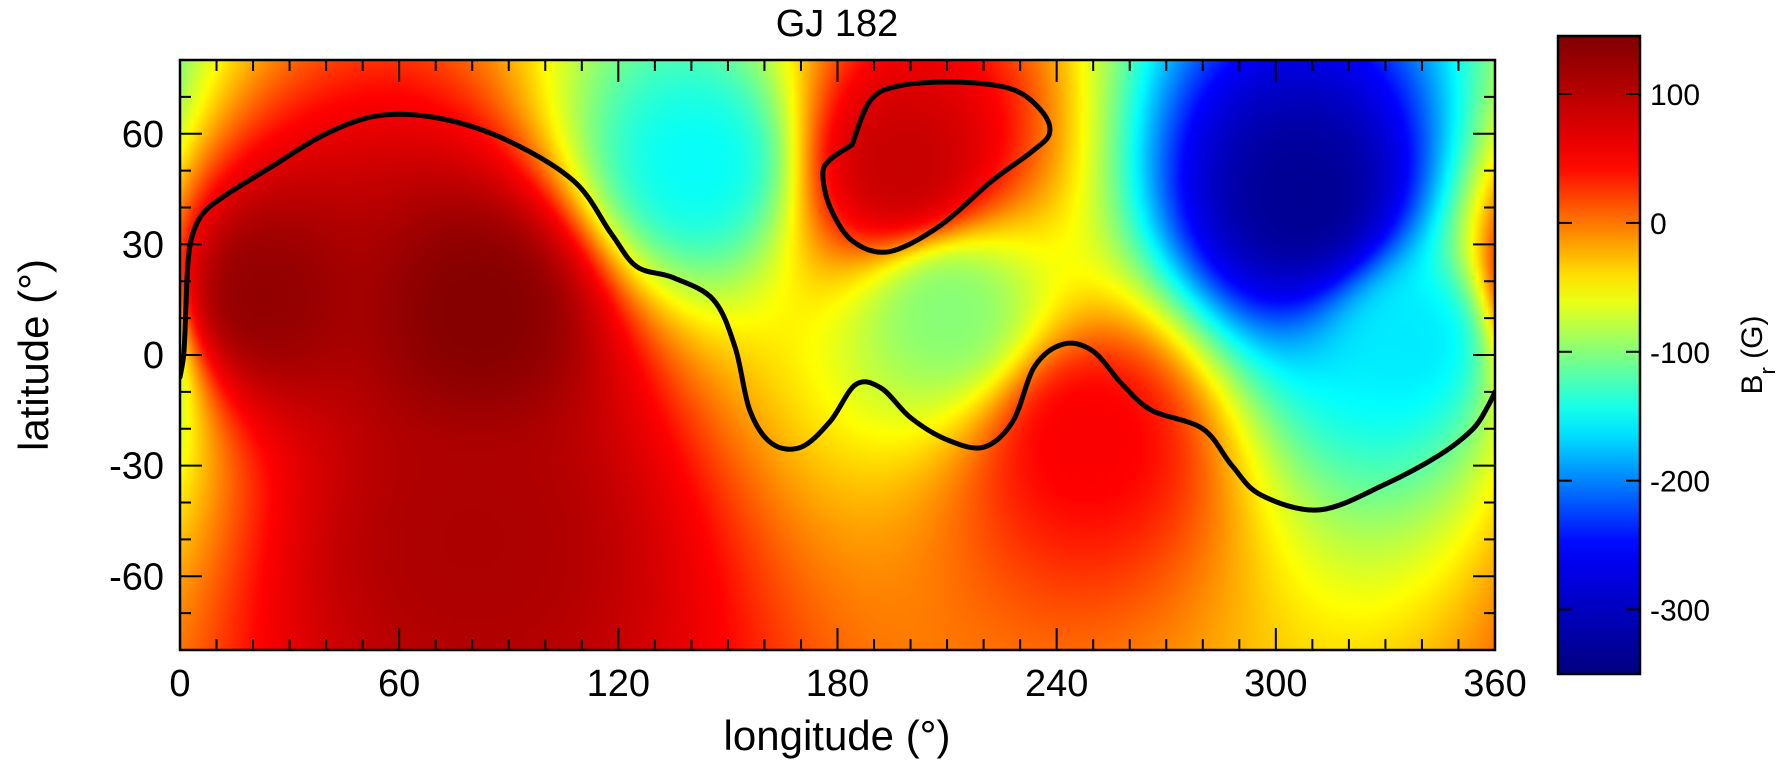 The height and width of the screenshot is (781, 1787). Describe the element at coordinates (136, 356) in the screenshot. I see `y-tick-labels: -60 -30 0 30 60` at that location.